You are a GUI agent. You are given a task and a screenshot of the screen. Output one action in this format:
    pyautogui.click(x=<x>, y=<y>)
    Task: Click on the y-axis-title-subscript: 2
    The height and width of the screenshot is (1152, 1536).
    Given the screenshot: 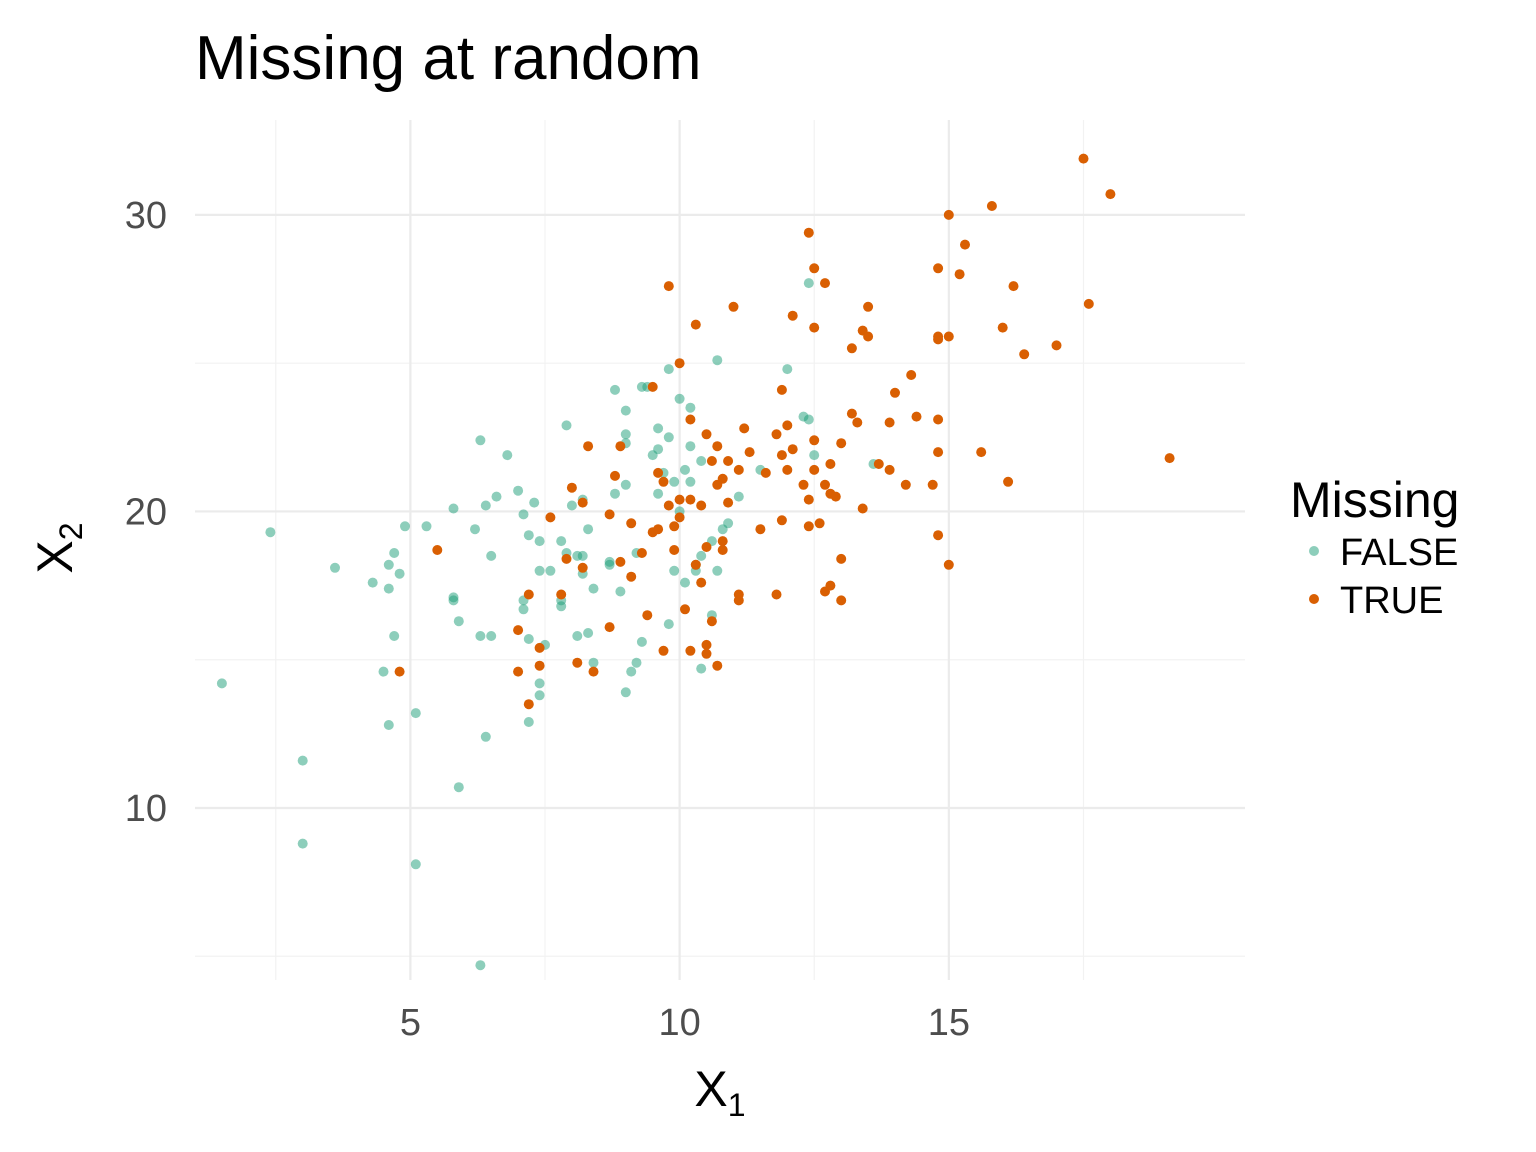 What is the action you would take?
    pyautogui.click(x=71, y=531)
    